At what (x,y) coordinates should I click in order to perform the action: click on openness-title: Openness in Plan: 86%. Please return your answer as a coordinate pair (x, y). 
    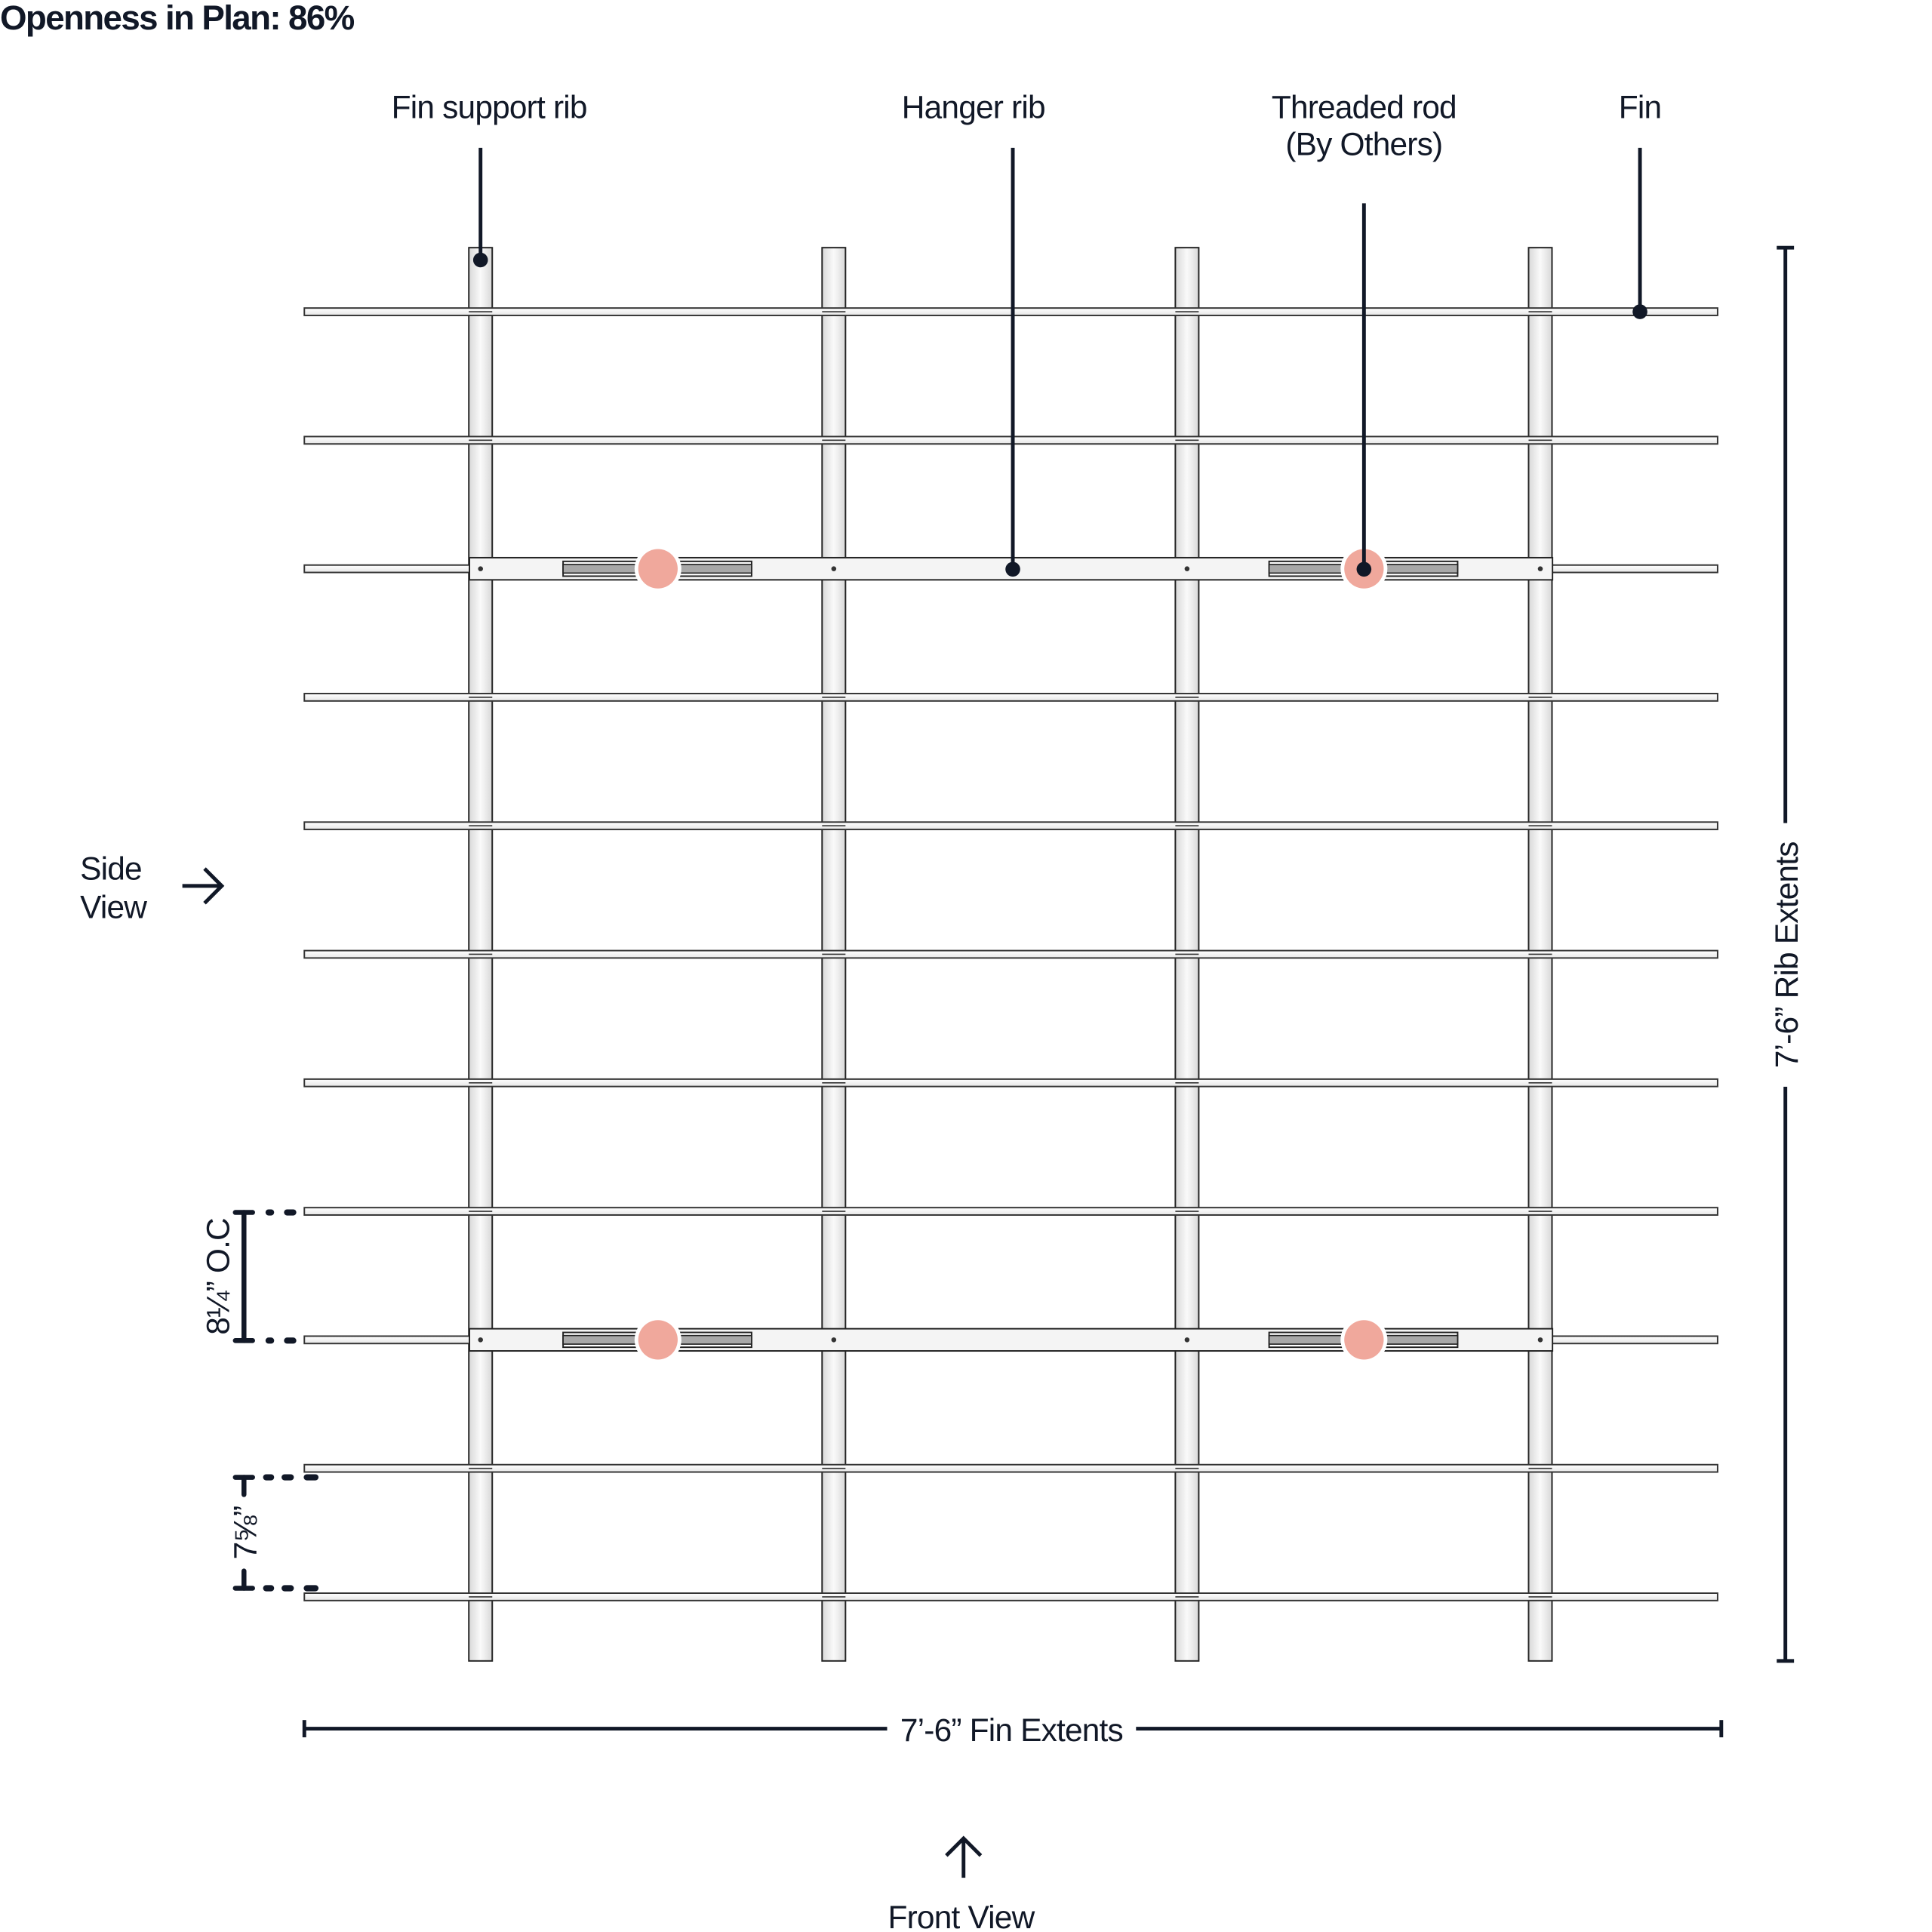
    Looking at the image, I should click on (177, 18).